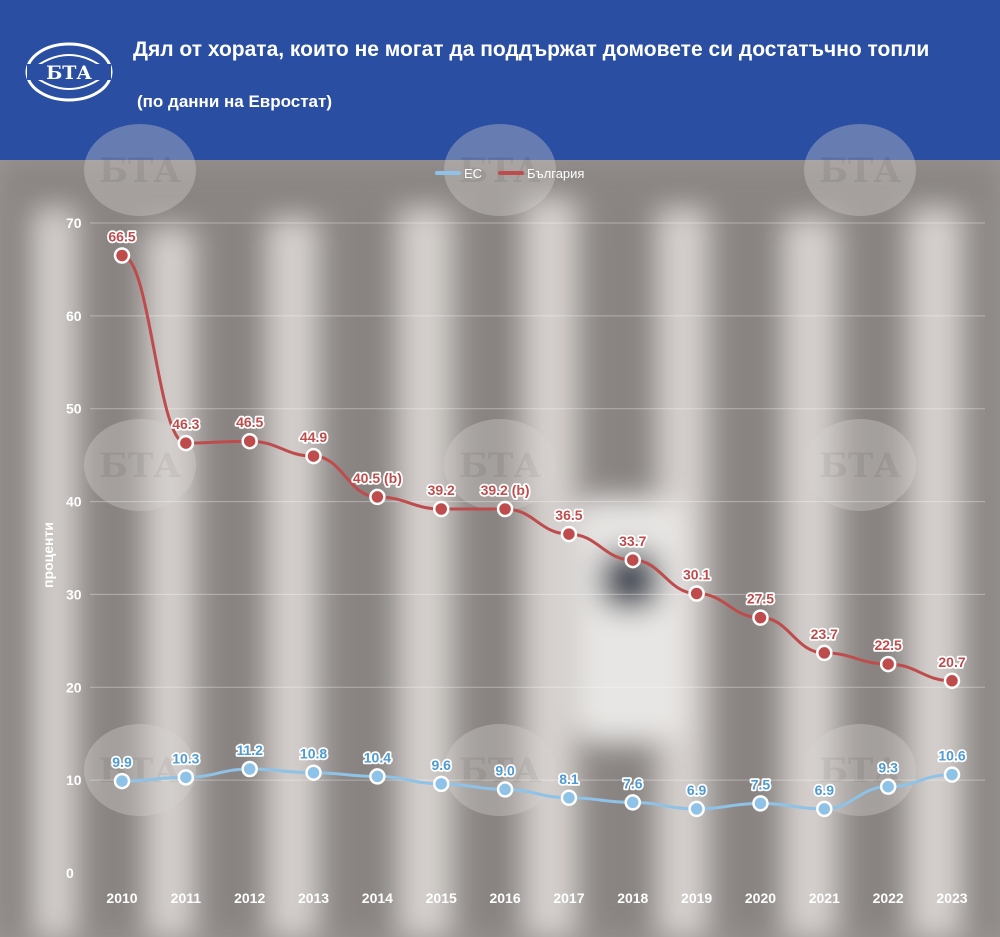 Image resolution: width=1000 pixels, height=937 pixels. I want to click on data-label: 10.4, so click(377, 757).